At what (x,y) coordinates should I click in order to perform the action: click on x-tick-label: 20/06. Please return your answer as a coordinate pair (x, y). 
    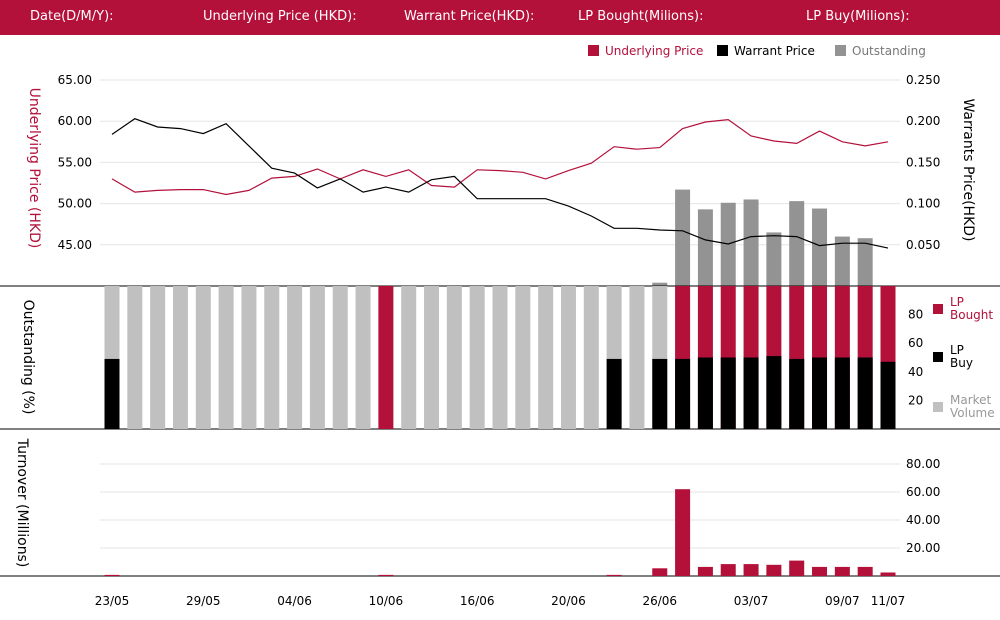
    Looking at the image, I should click on (568, 601).